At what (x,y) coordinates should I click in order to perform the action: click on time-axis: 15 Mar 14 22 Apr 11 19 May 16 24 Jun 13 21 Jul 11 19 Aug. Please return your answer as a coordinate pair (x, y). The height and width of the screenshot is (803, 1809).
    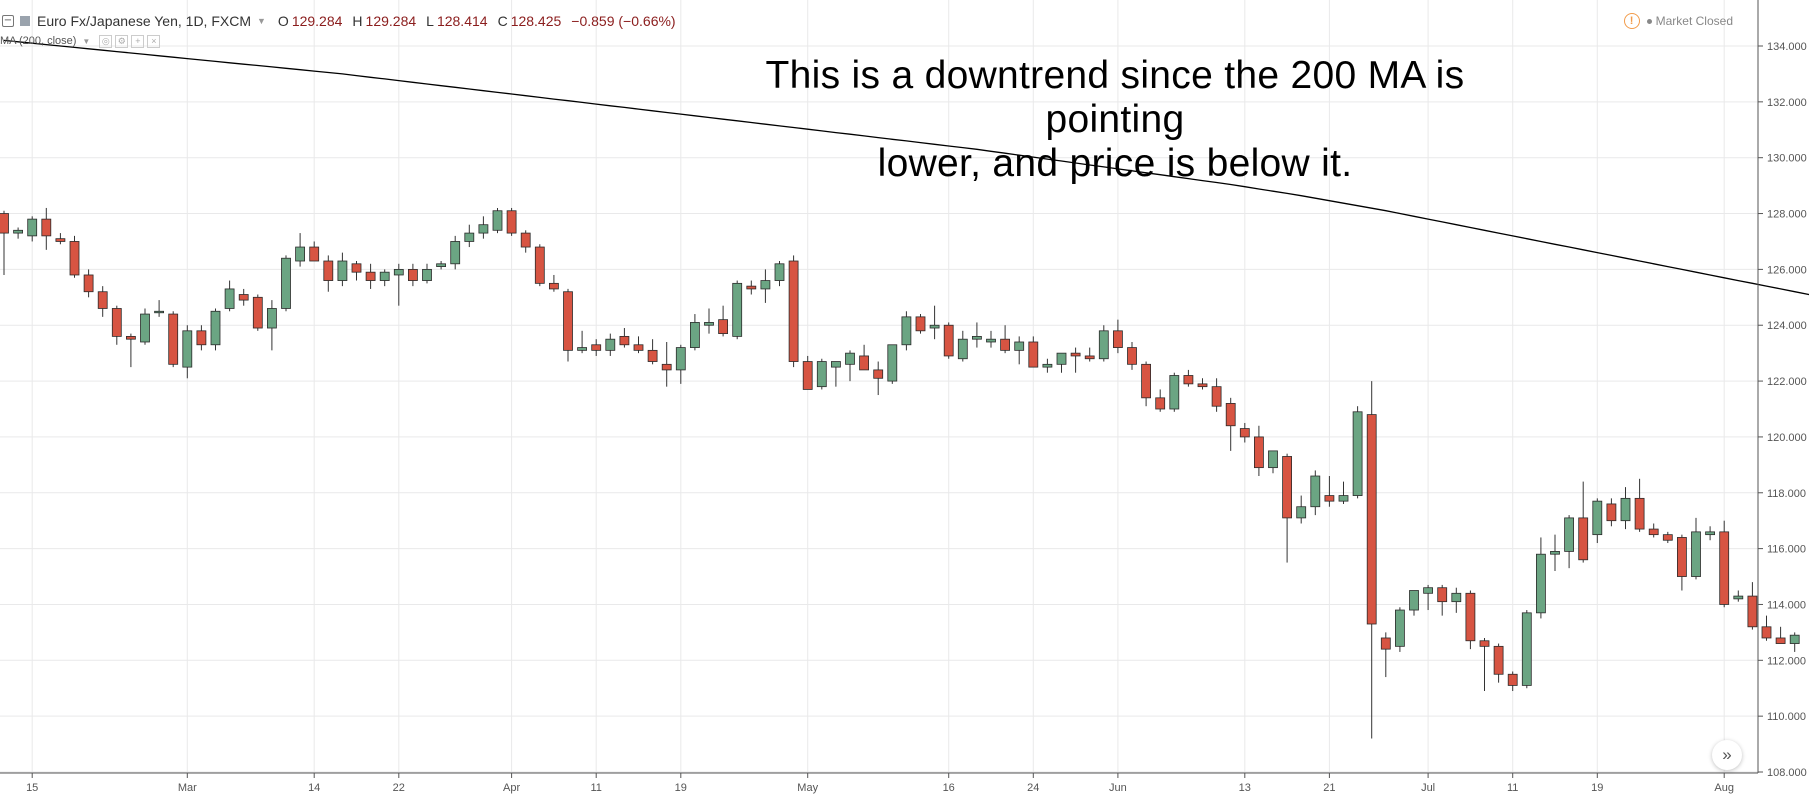
    Looking at the image, I should click on (879, 783).